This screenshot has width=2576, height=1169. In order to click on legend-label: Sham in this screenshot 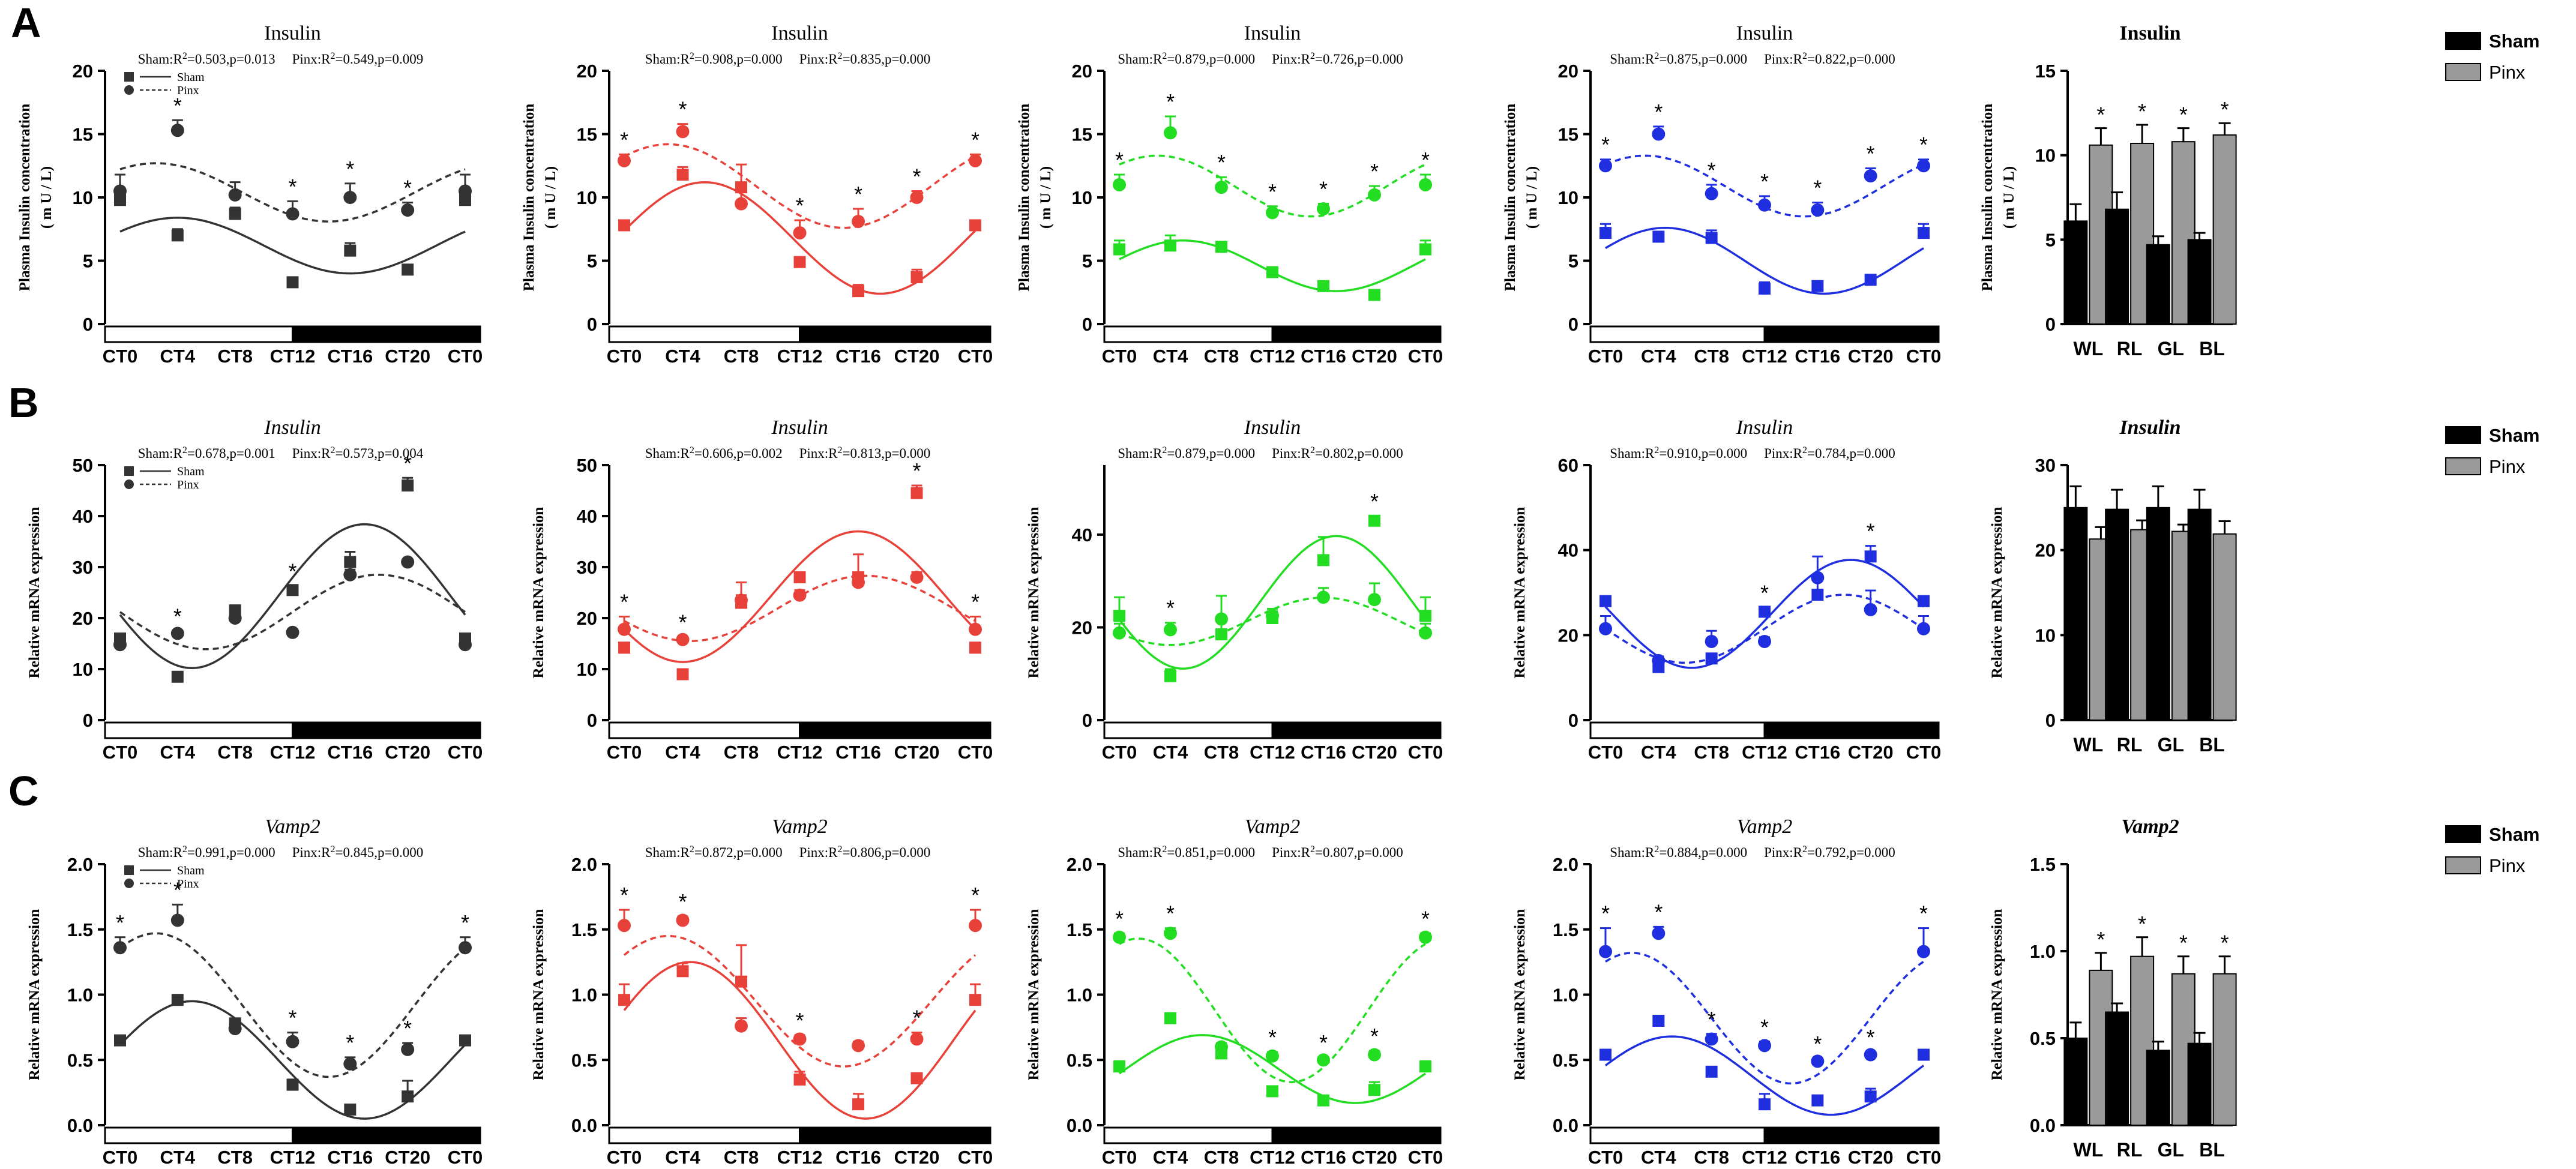, I will do `click(2514, 435)`.